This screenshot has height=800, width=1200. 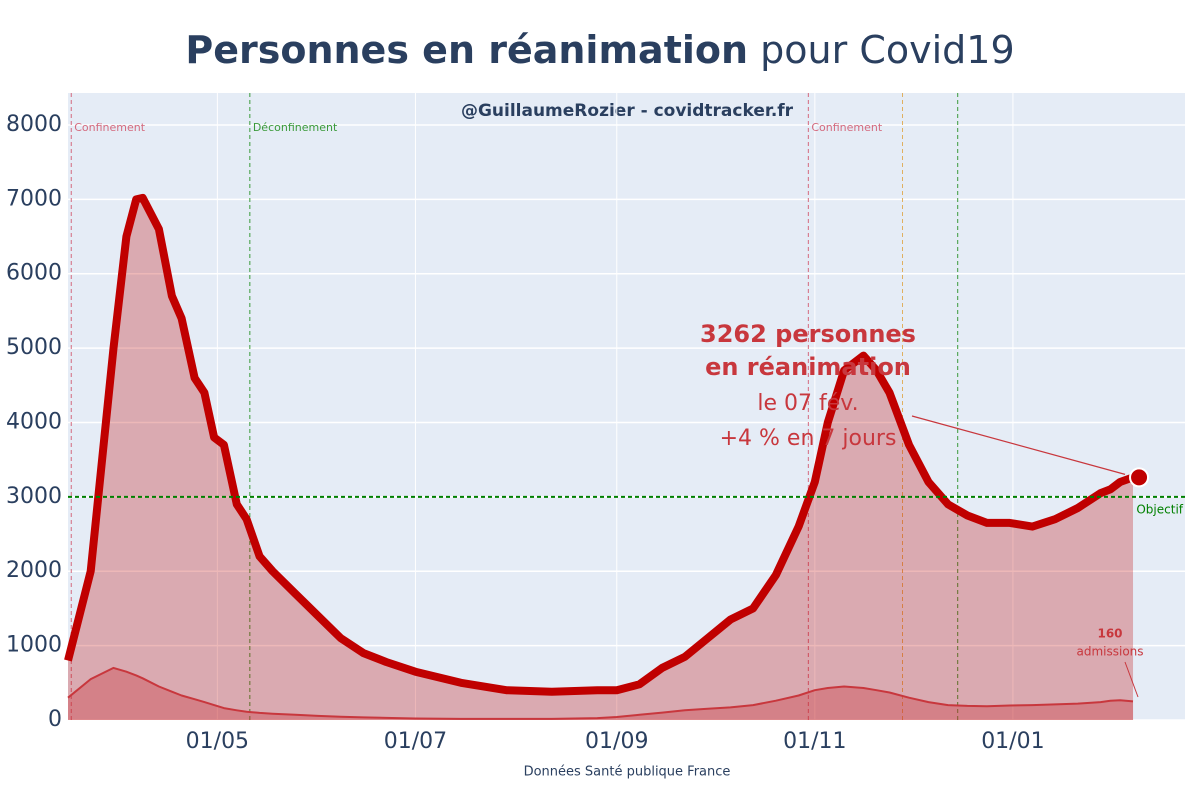 What do you see at coordinates (1109, 652) in the screenshot?
I see `admissions-label: admissions` at bounding box center [1109, 652].